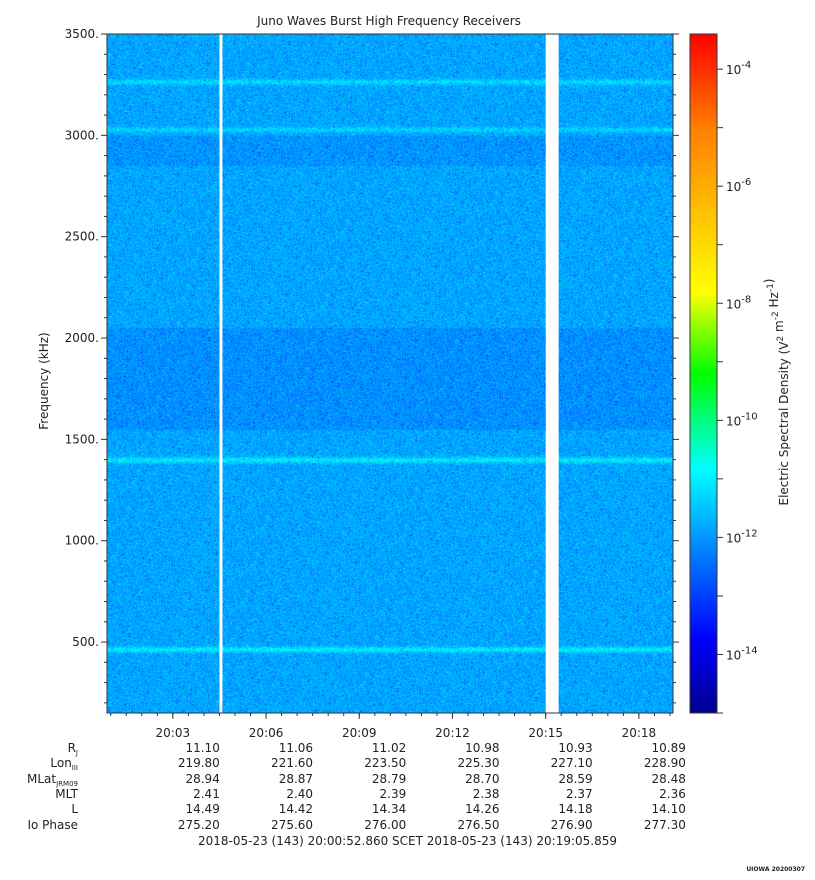 The width and height of the screenshot is (815, 880). What do you see at coordinates (66, 793) in the screenshot?
I see `ephemeris-row-label: MLT` at bounding box center [66, 793].